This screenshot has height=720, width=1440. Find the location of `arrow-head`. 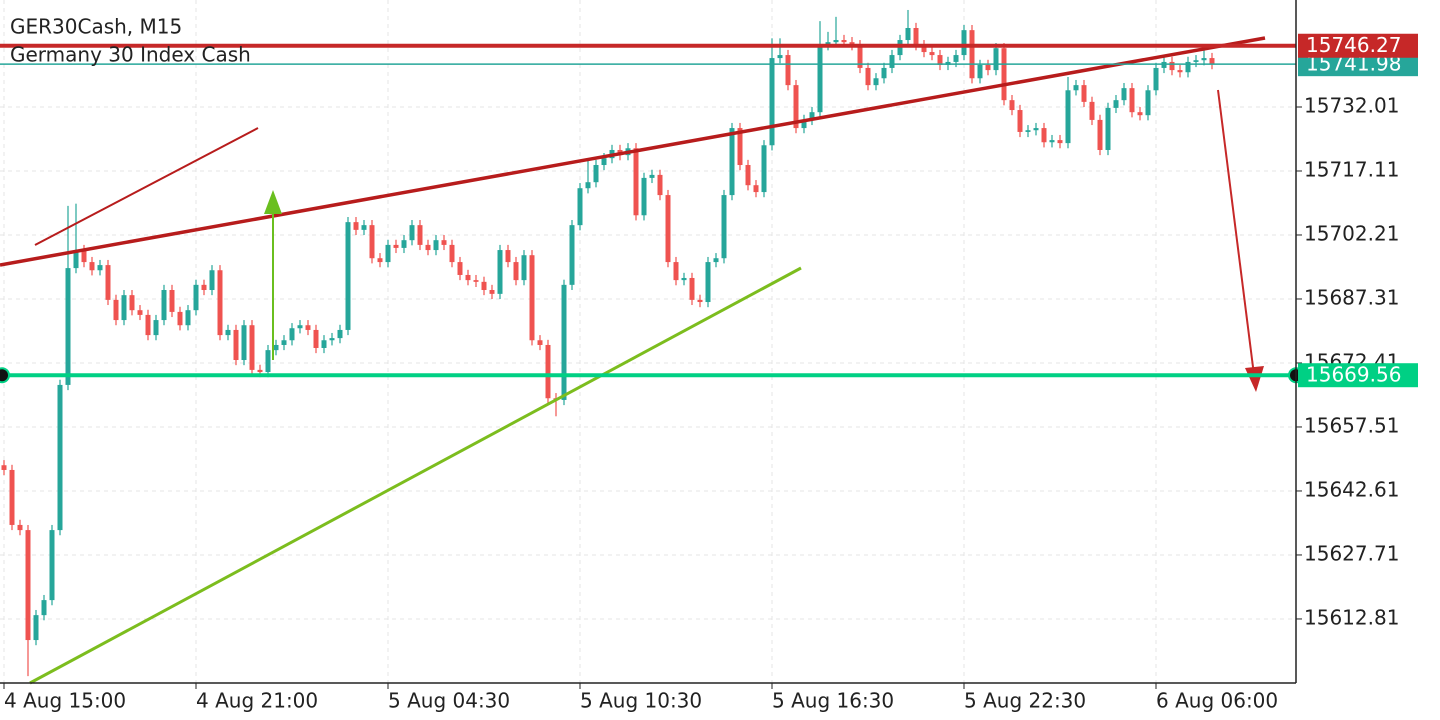

arrow-head is located at coordinates (273, 202).